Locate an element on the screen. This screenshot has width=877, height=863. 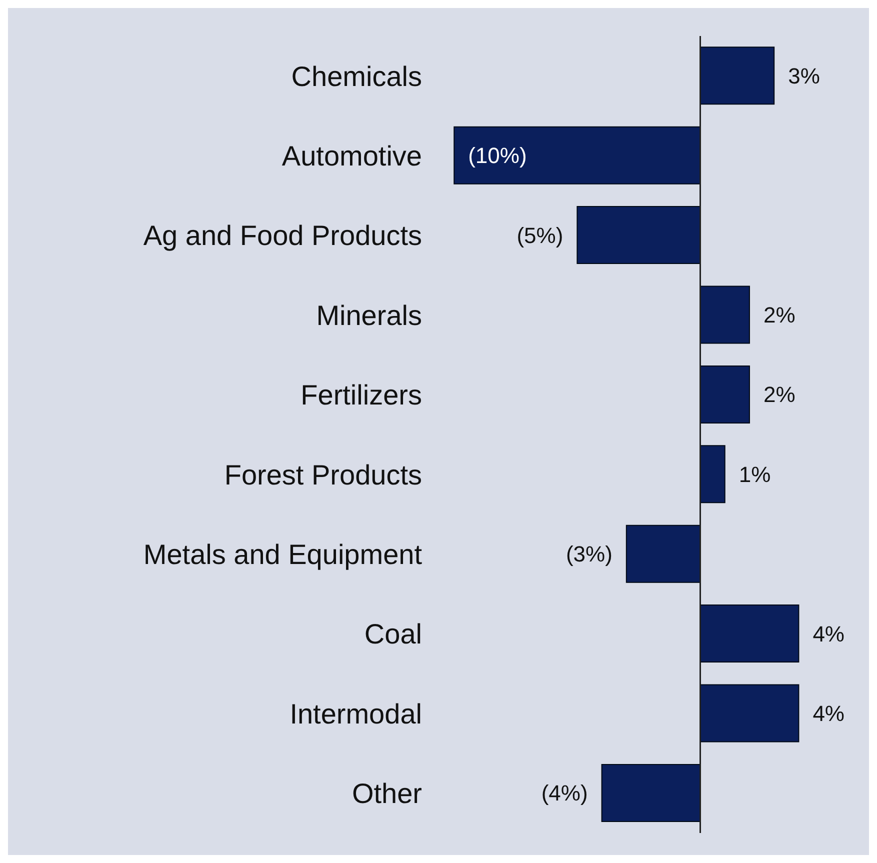
y-tick-label: Metals and Equipment is located at coordinates (282, 554).